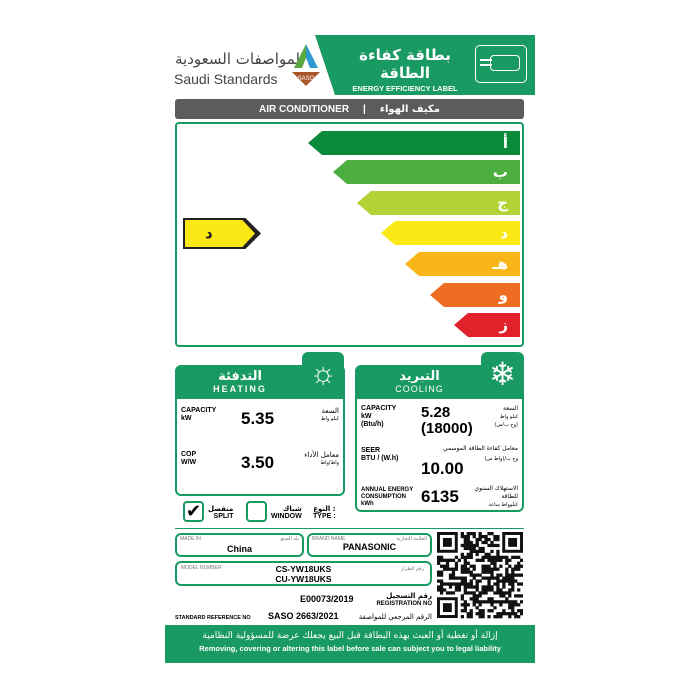  What do you see at coordinates (199, 410) in the screenshot?
I see `heating-capacity-label: CAPACITY` at bounding box center [199, 410].